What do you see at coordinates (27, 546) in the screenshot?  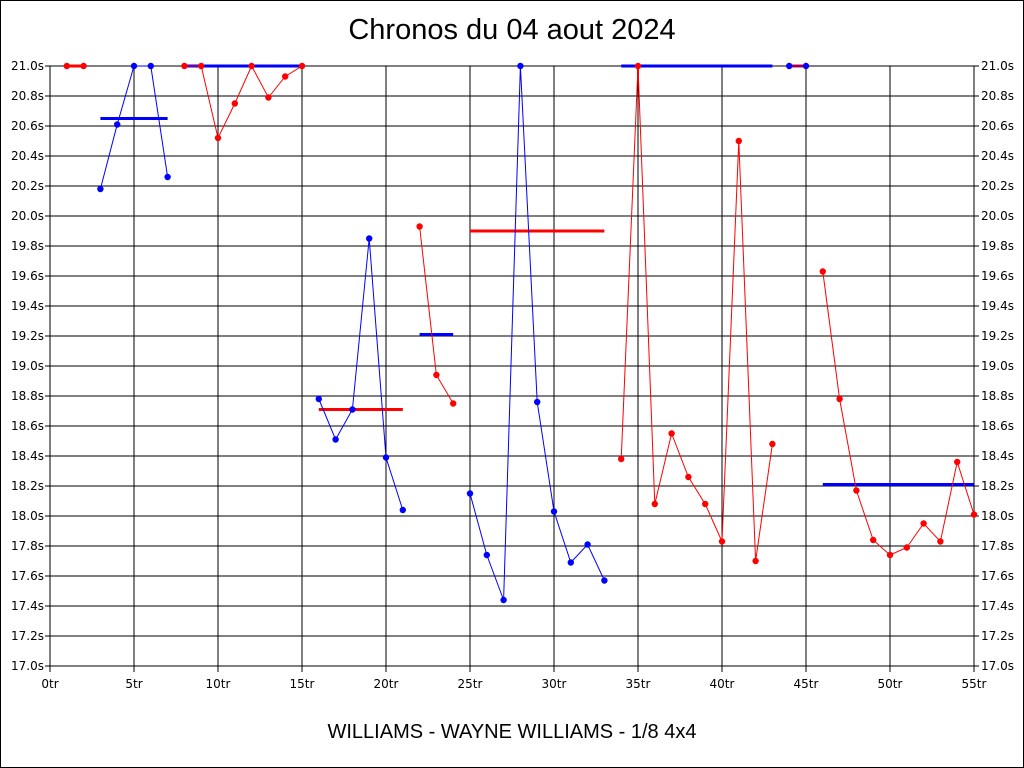 I see `y-tick-label-left: 17.8s` at bounding box center [27, 546].